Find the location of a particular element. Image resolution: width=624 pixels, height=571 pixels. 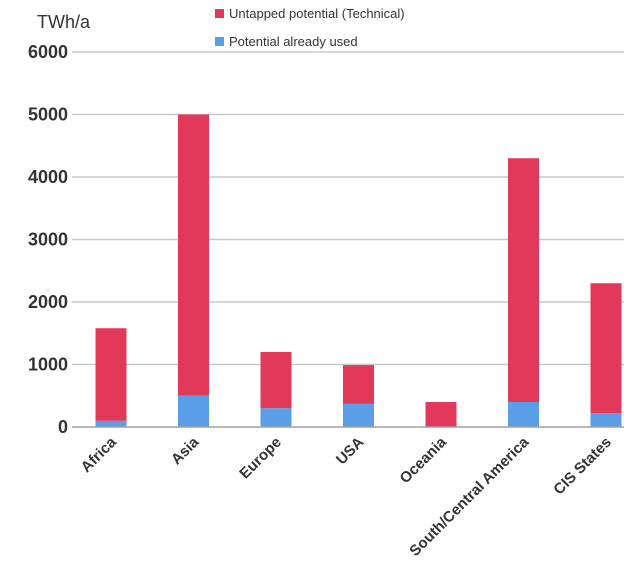

bar-stack-asia is located at coordinates (193, 270).